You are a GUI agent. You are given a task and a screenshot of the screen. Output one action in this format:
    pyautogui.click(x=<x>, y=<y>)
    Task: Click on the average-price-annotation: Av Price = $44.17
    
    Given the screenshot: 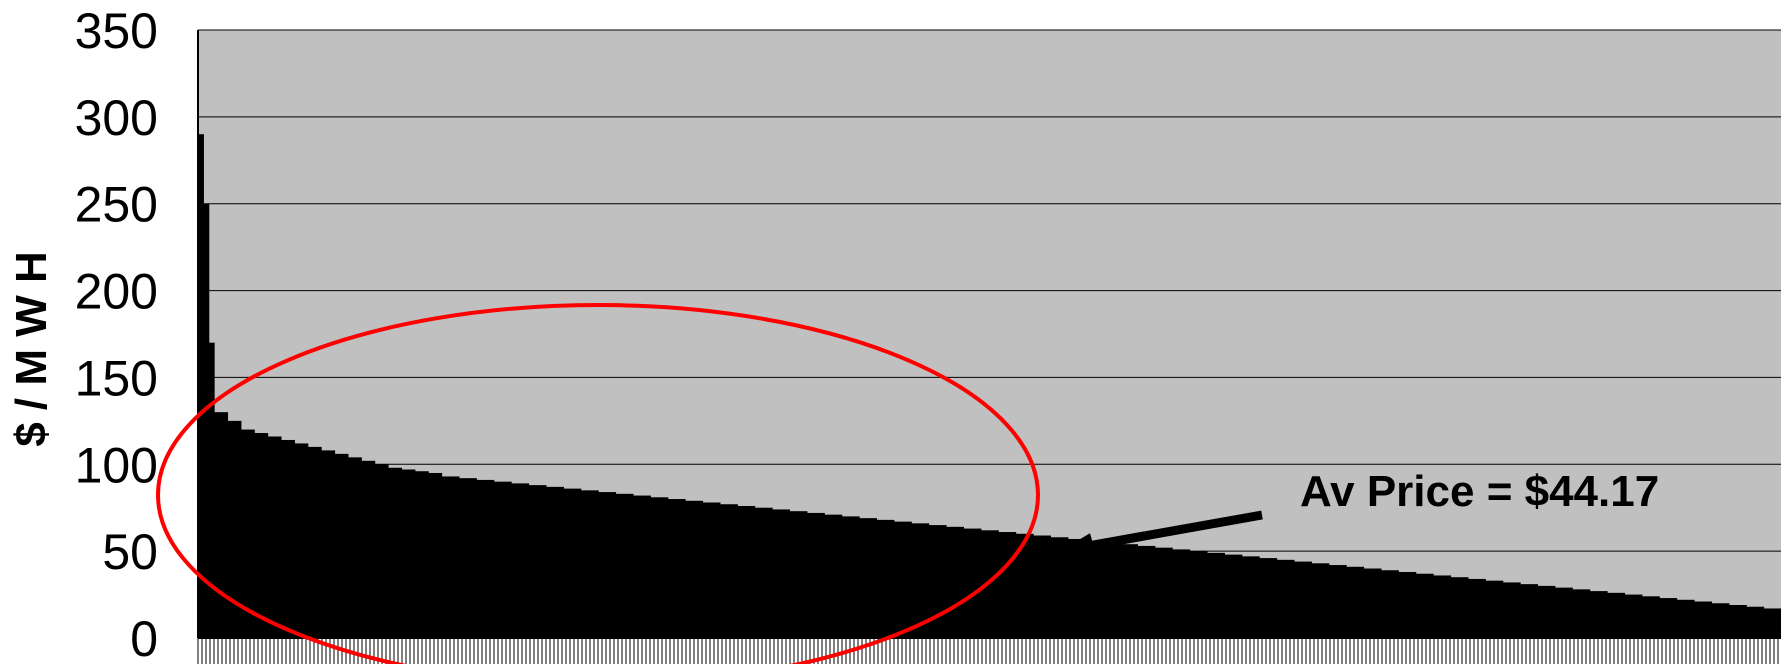 What is the action you would take?
    pyautogui.click(x=1479, y=491)
    